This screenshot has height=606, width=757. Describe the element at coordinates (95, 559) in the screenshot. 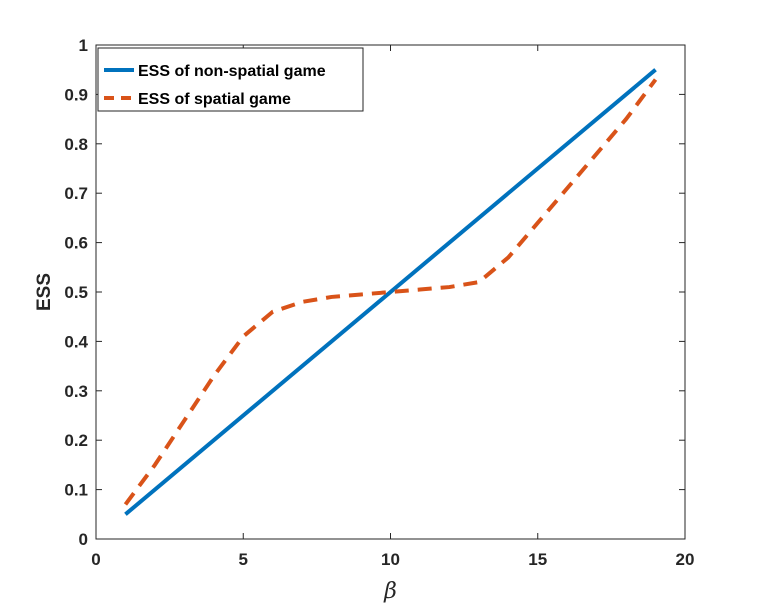

I see `x-tick-label: 0` at that location.